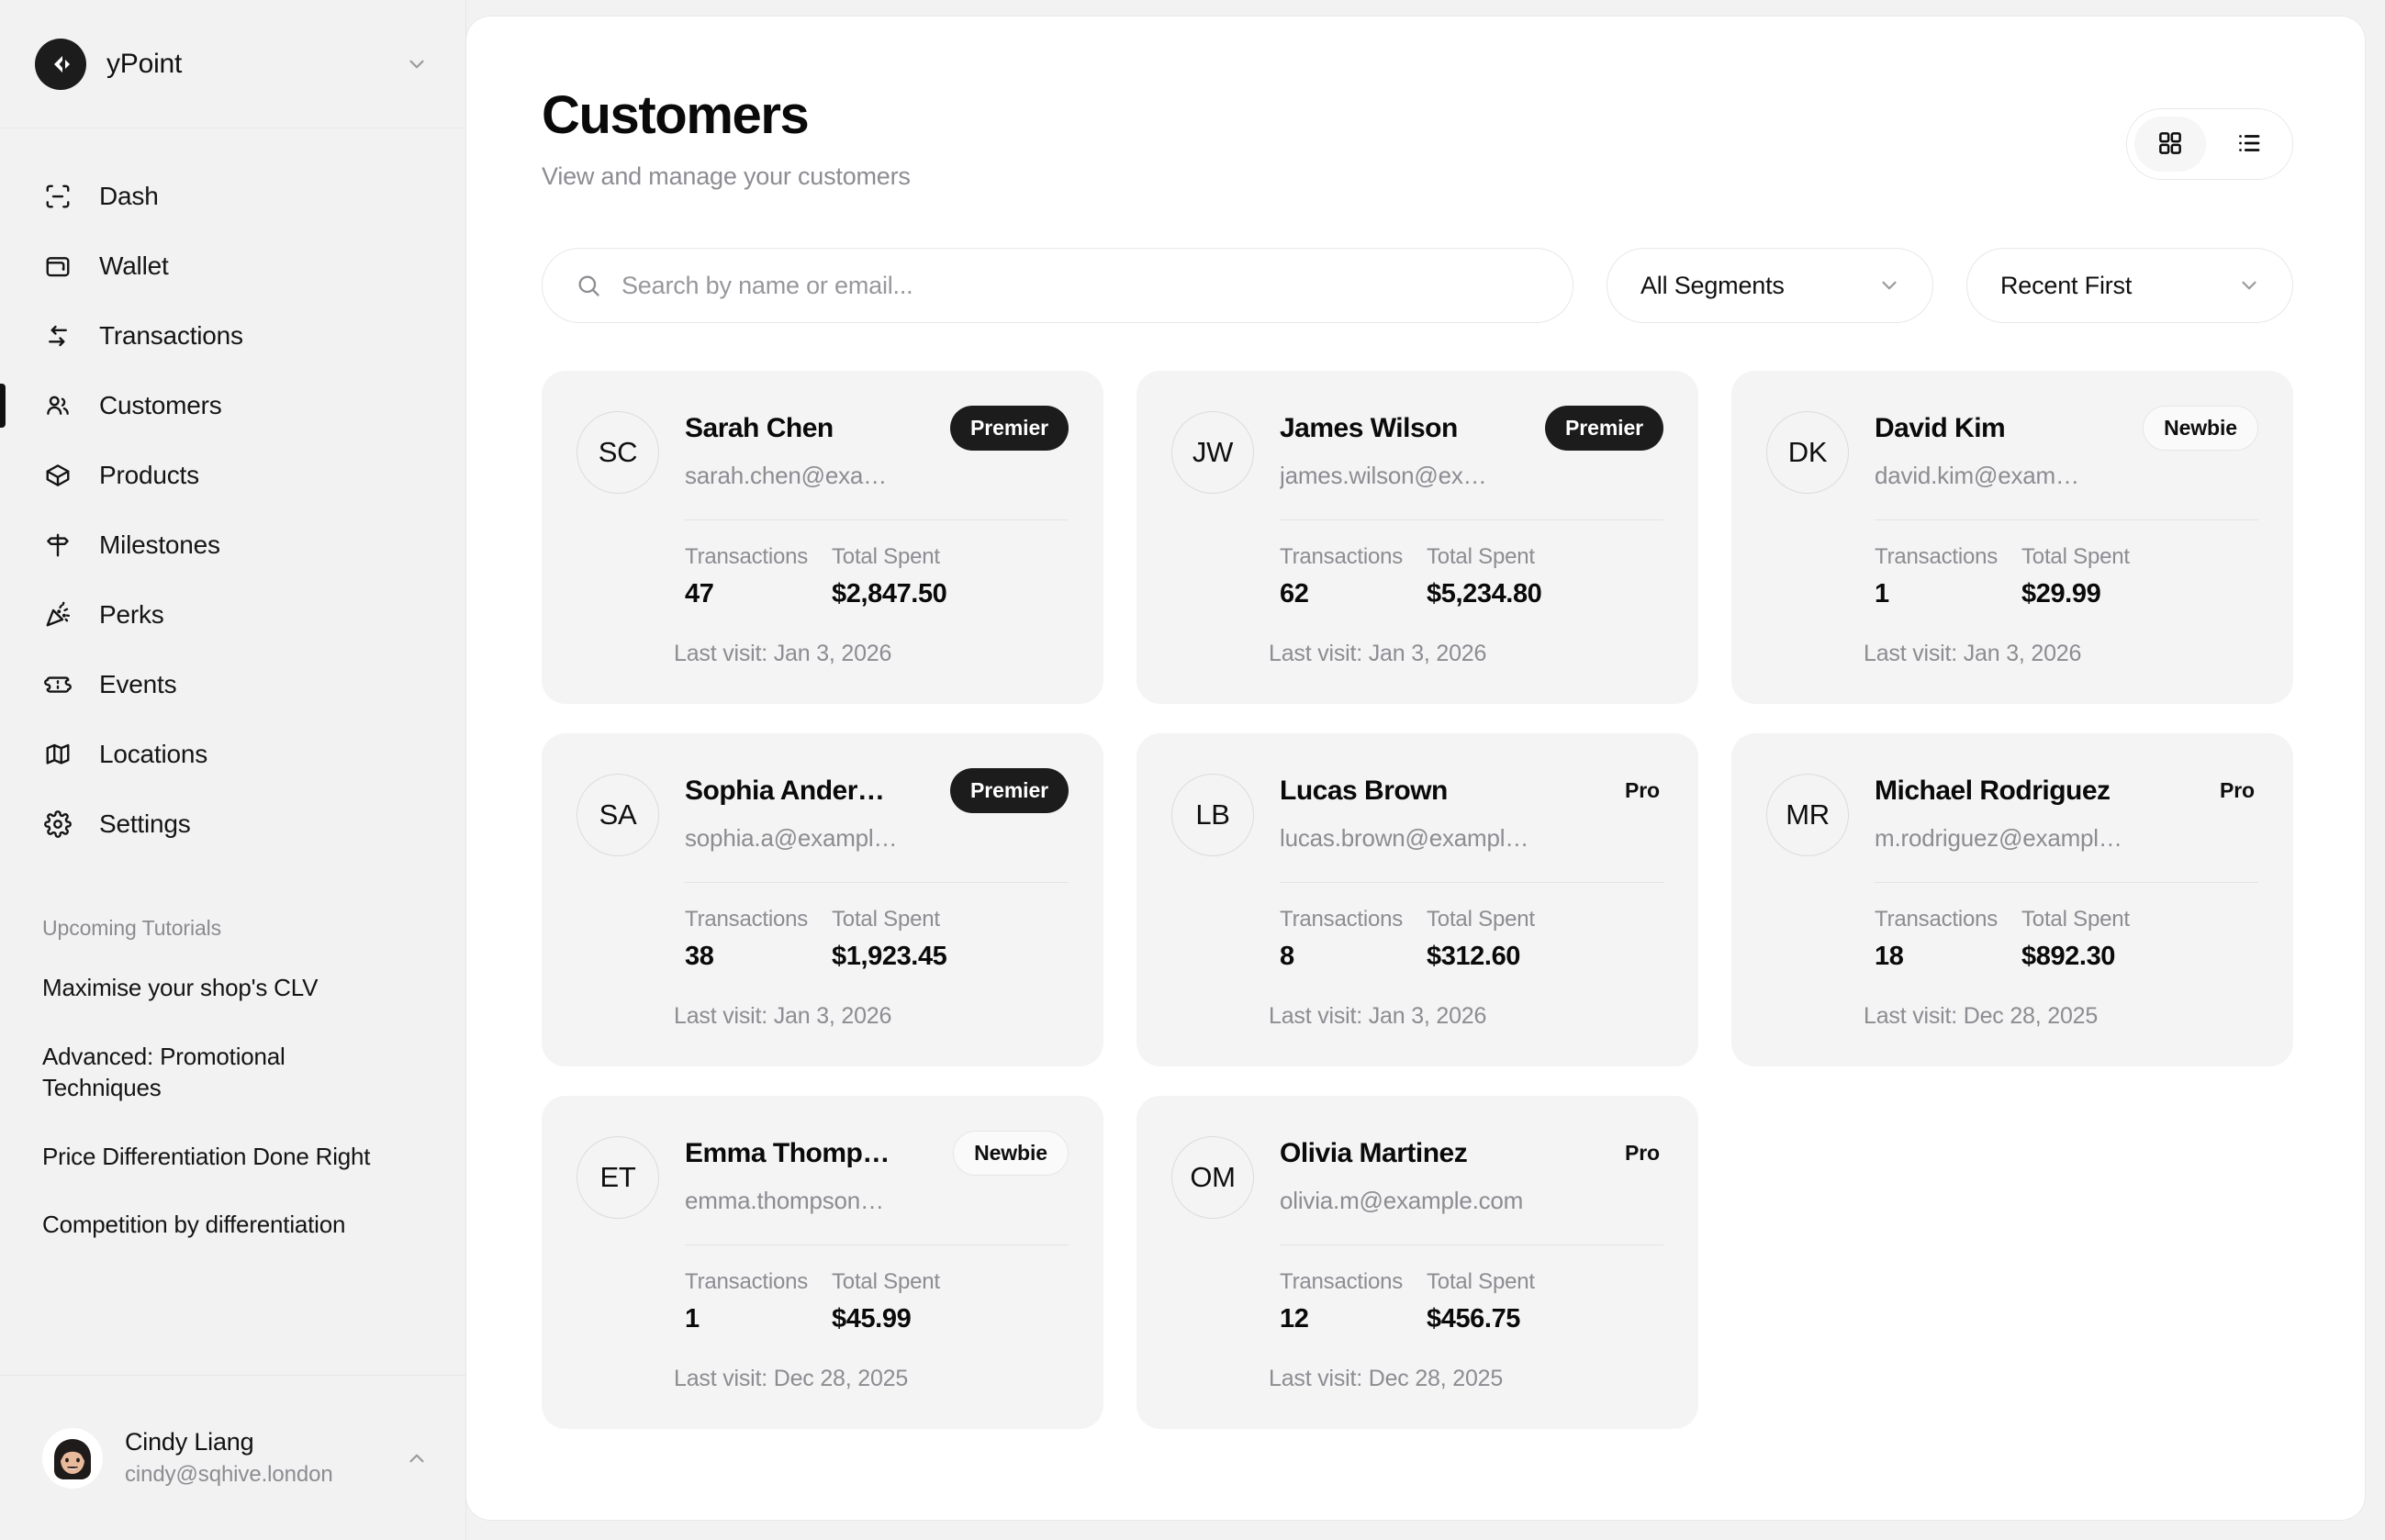 The width and height of the screenshot is (2385, 1540). What do you see at coordinates (1212, 815) in the screenshot?
I see `avatar-initials: LB` at bounding box center [1212, 815].